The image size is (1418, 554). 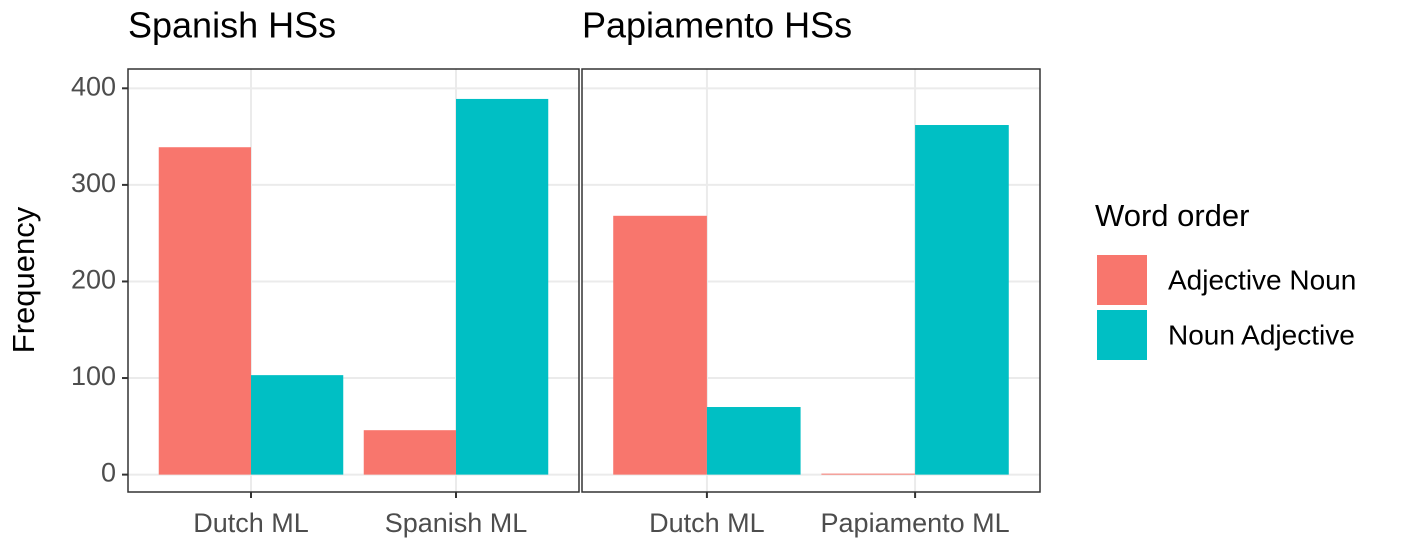 I want to click on panel-title: Spanish HSs, so click(x=232, y=25).